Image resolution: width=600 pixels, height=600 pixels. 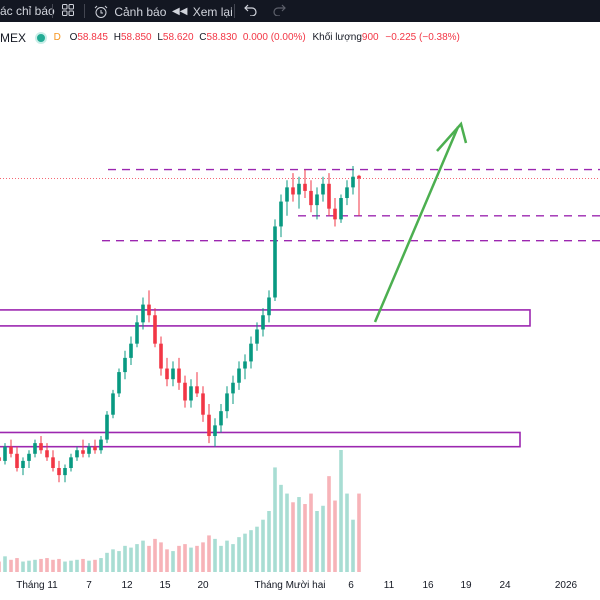 I want to click on redo-button, so click(x=279, y=12).